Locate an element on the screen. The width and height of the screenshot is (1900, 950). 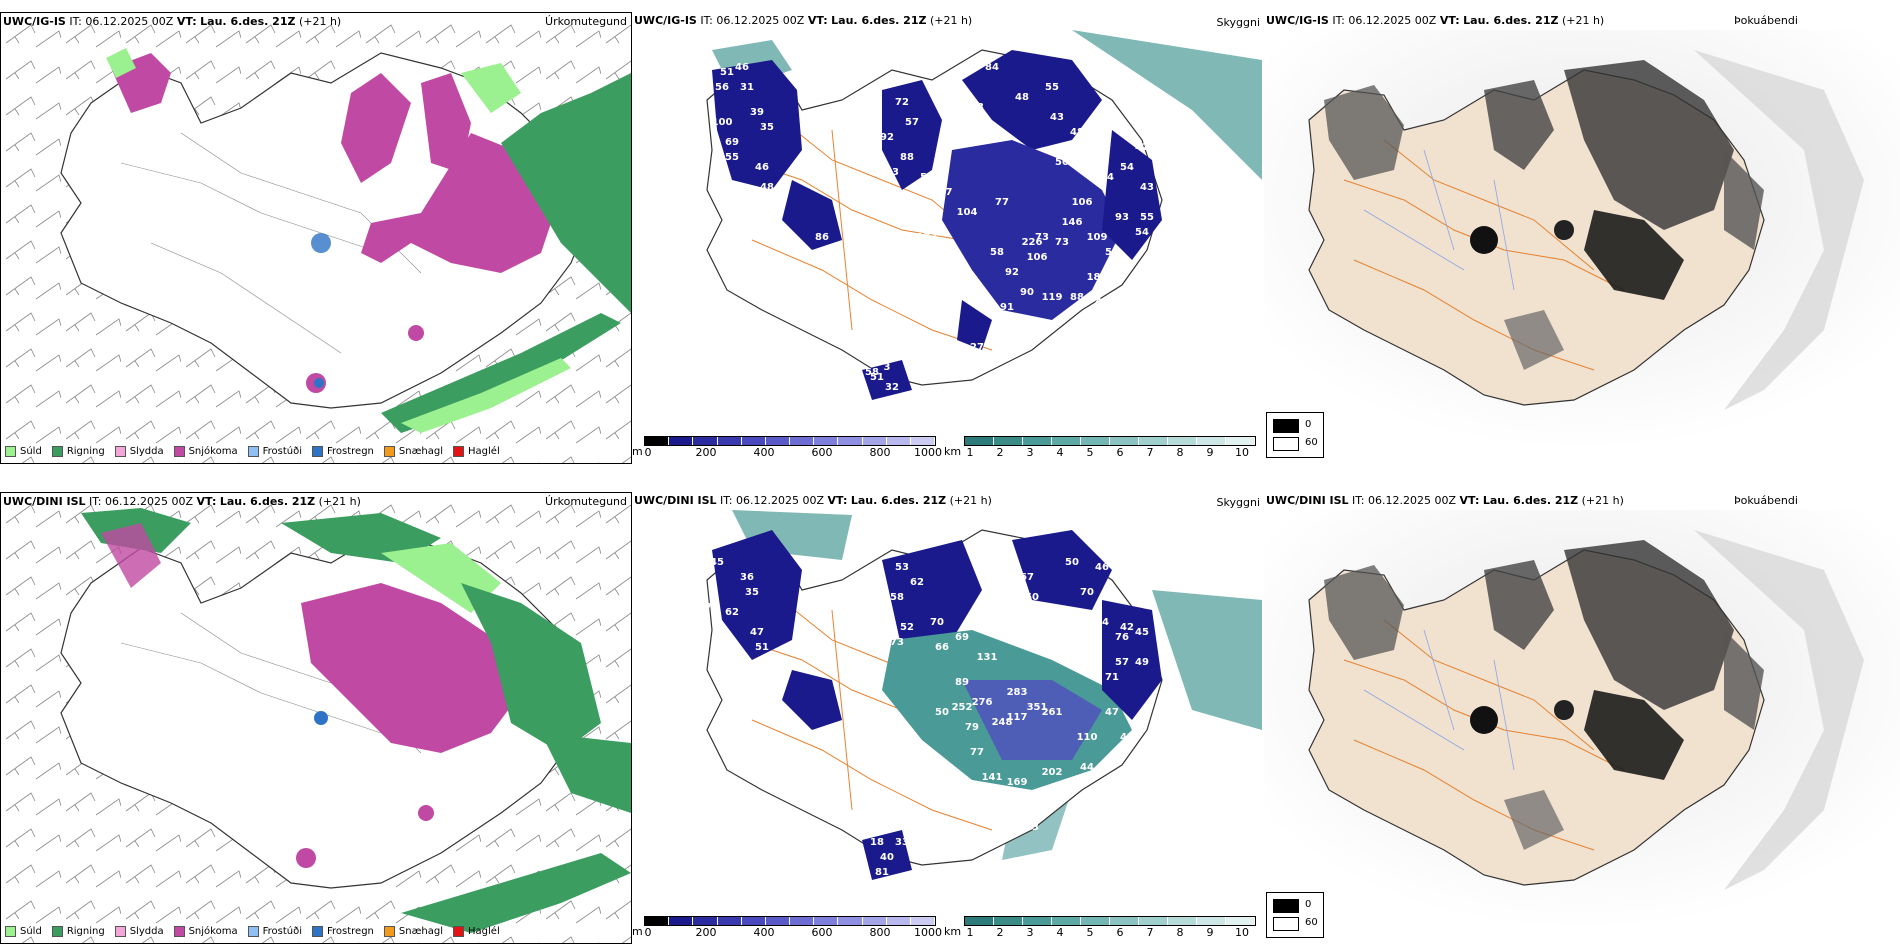
visibility-value: 261 is located at coordinates (1052, 712).